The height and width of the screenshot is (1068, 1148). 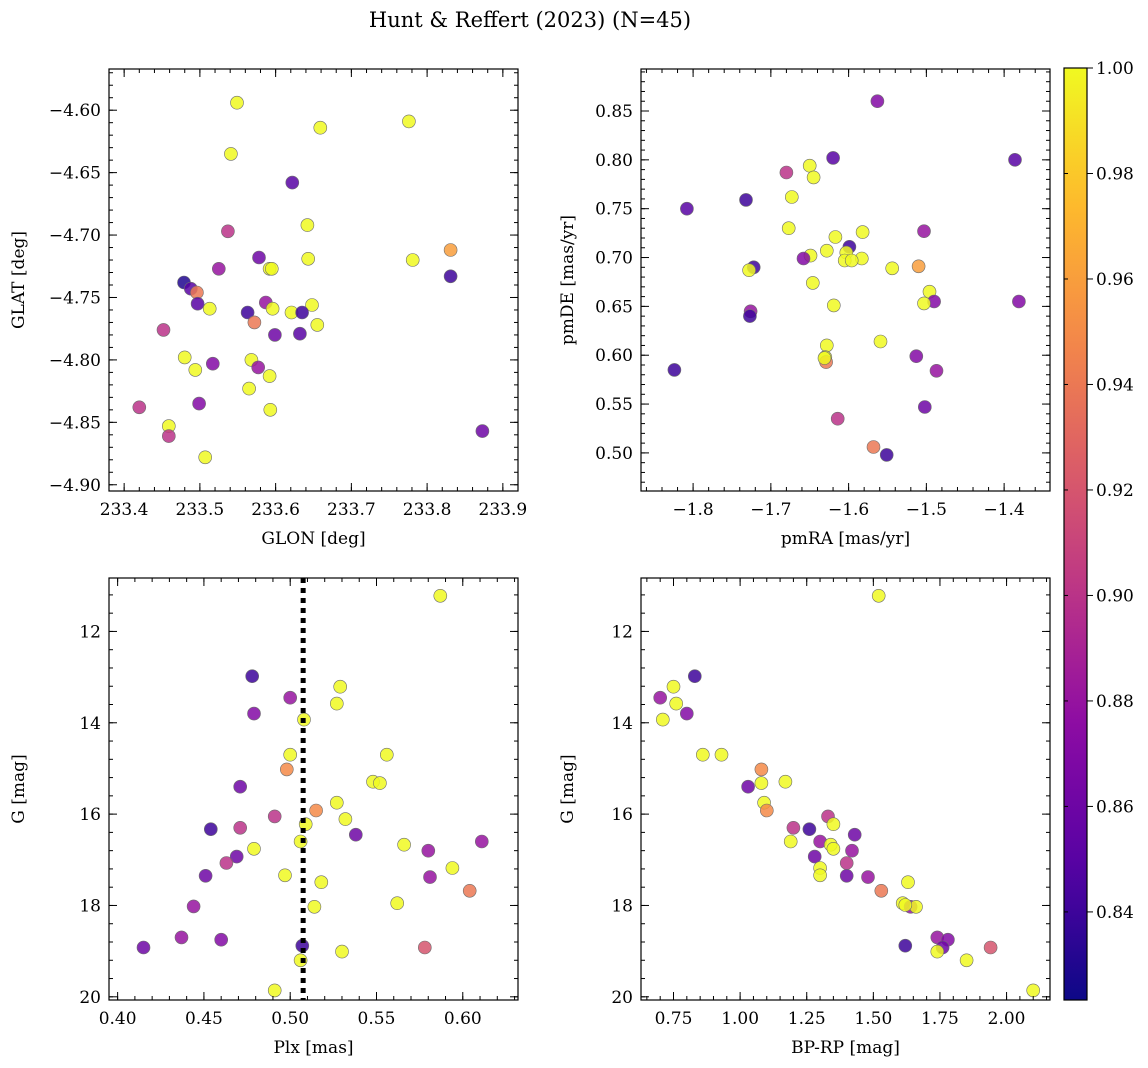 What do you see at coordinates (313, 1048) in the screenshot?
I see `x-axis-label: Plx [mas]` at bounding box center [313, 1048].